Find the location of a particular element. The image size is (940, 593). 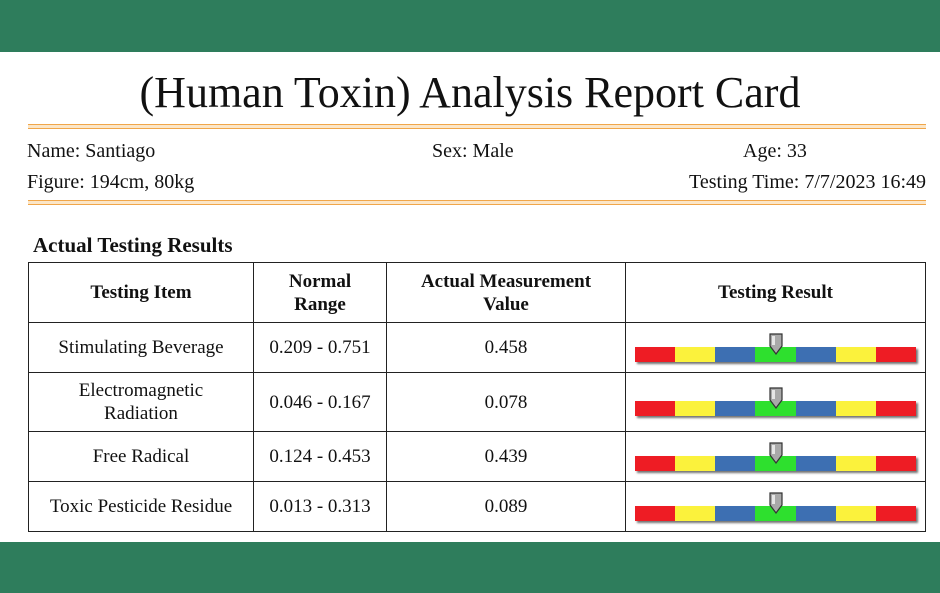

header-testing-result: Testing Result is located at coordinates (775, 292).